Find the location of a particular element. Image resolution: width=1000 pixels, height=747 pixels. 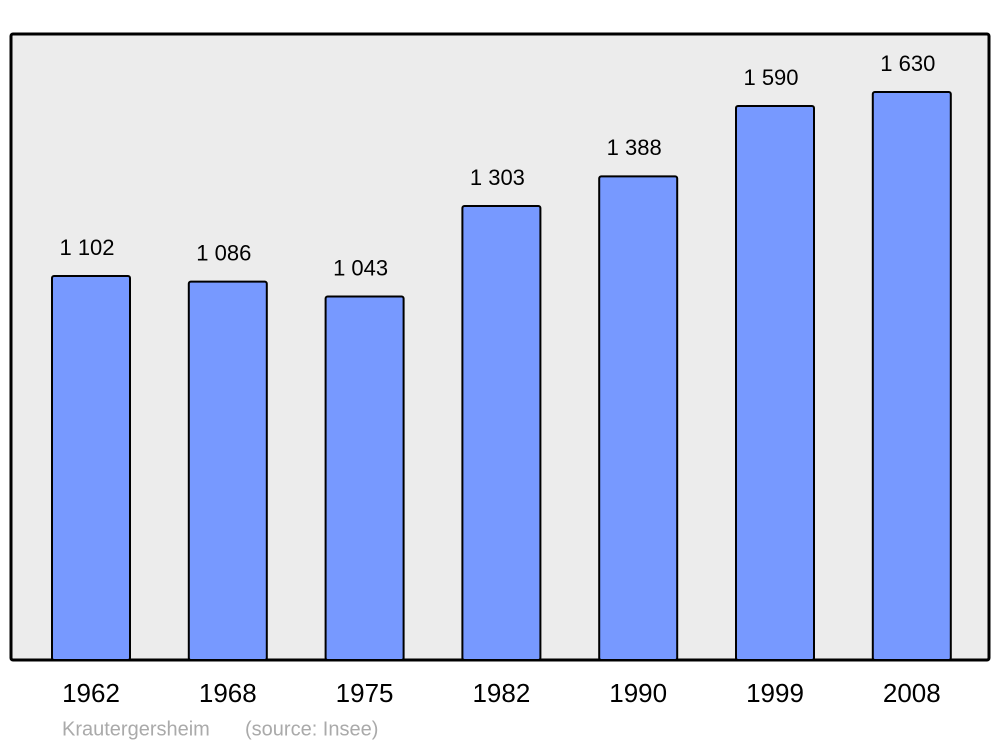

x-tick-label: 1962 is located at coordinates (91, 693).